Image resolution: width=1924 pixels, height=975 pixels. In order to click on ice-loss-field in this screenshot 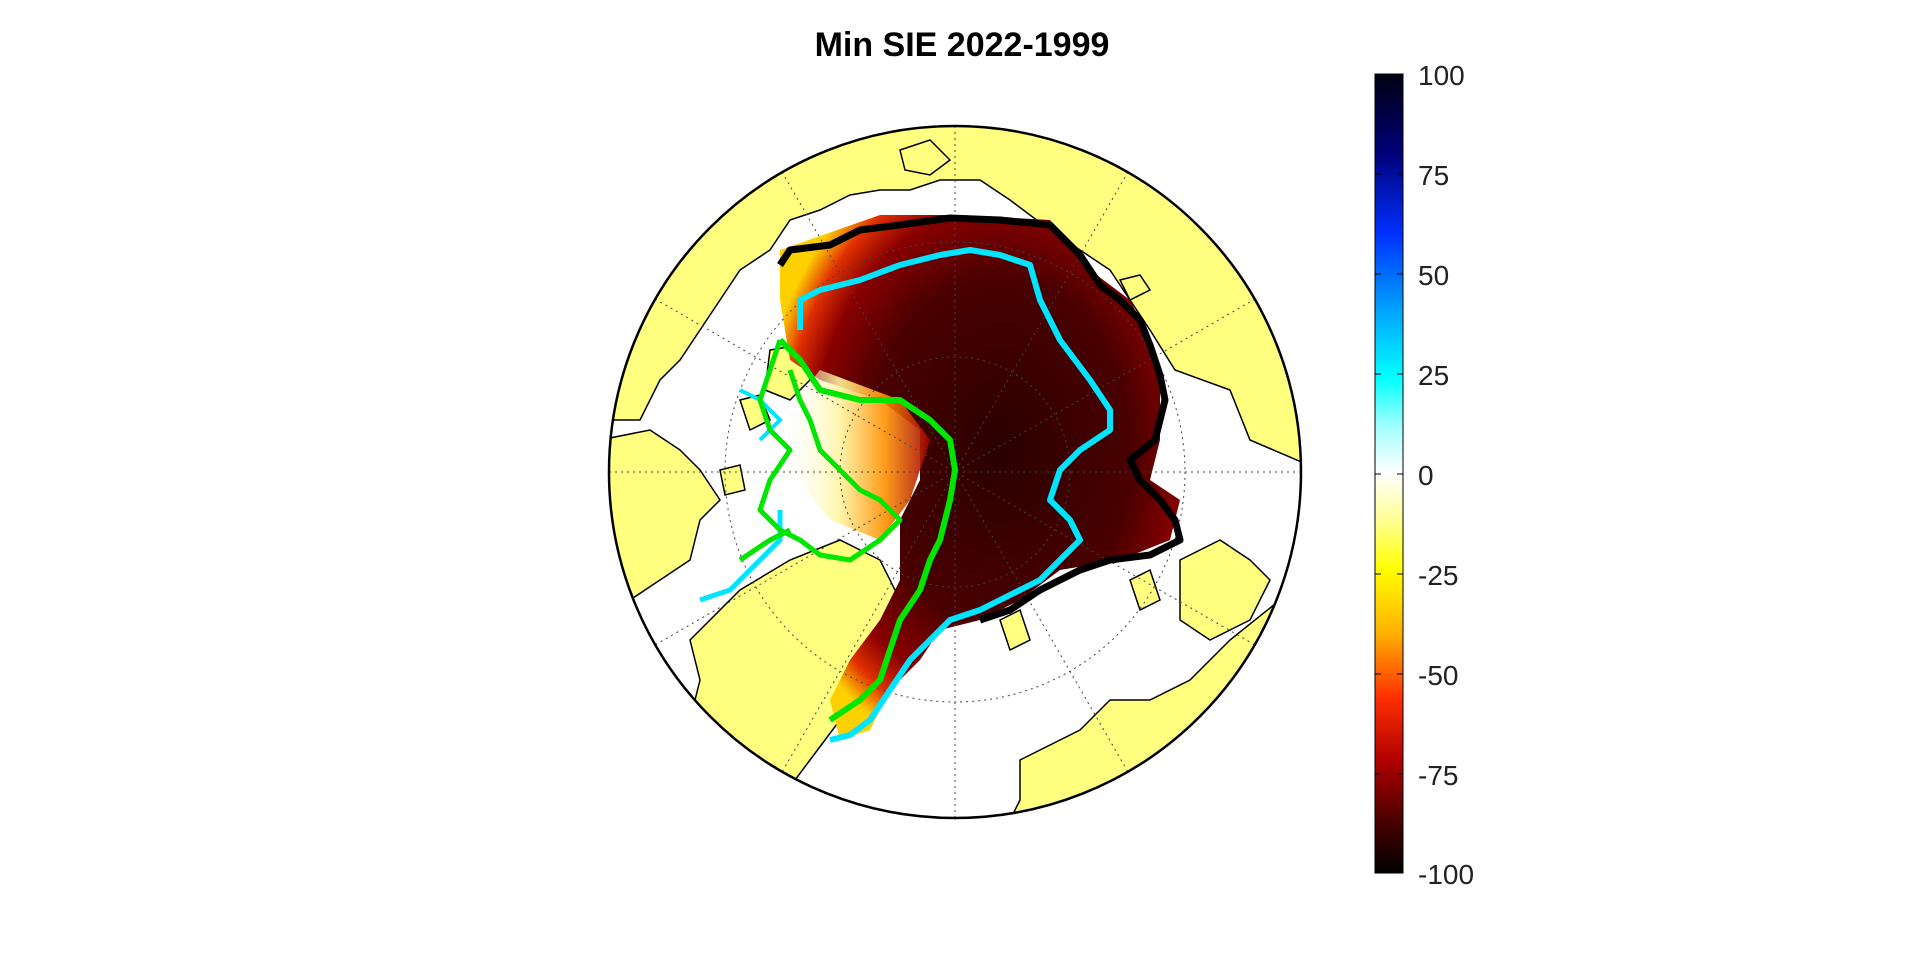, I will do `click(980, 477)`.